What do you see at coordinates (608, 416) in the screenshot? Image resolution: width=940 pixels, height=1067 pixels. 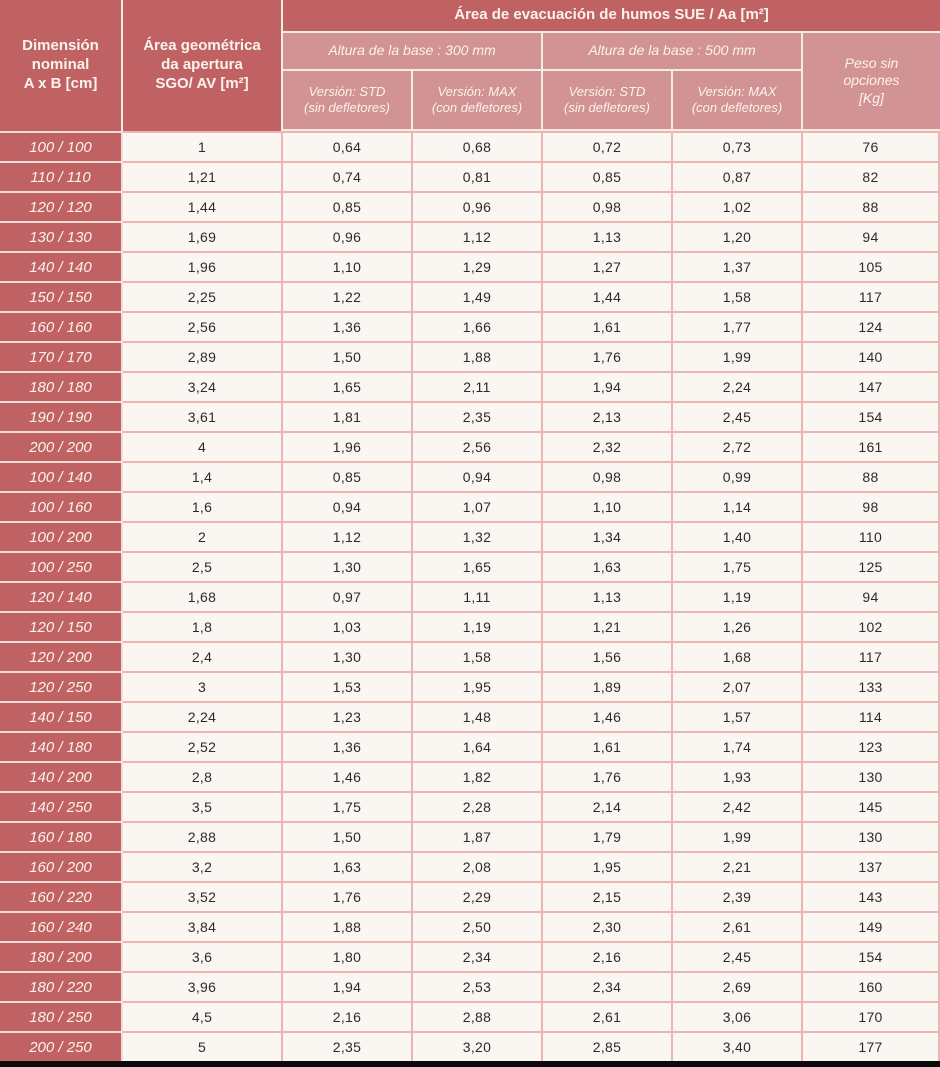 I see `value-cell: 2,13` at bounding box center [608, 416].